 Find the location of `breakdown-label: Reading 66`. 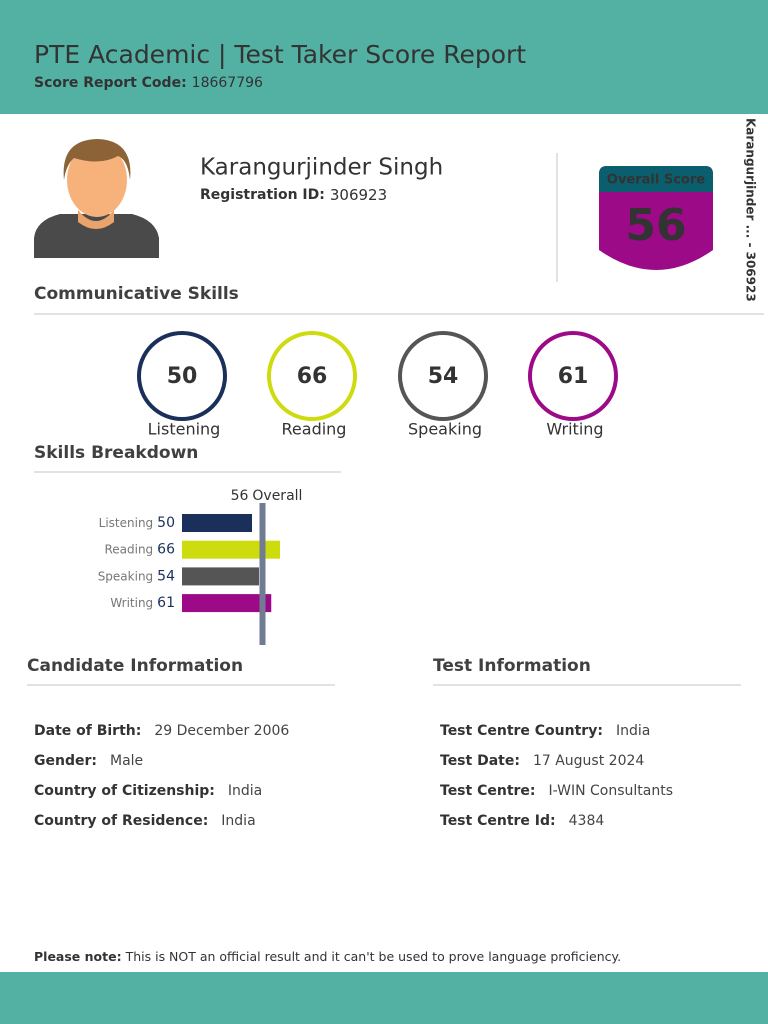

breakdown-label: Reading 66 is located at coordinates (139, 550).